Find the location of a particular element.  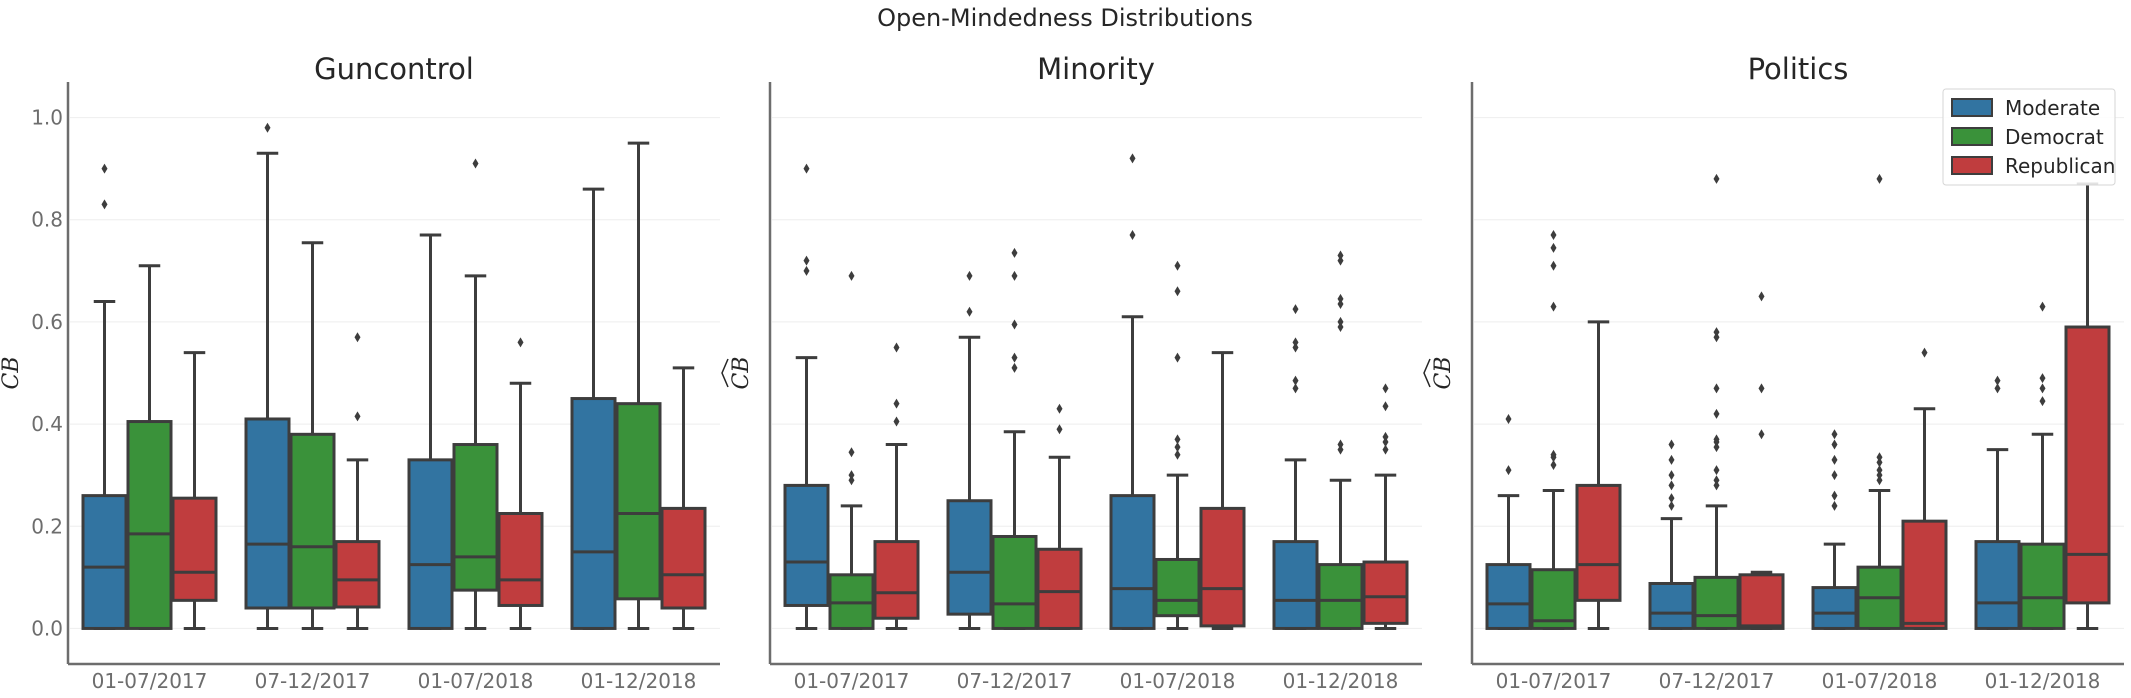

y-tick-label: 0.0 is located at coordinates (47, 628).